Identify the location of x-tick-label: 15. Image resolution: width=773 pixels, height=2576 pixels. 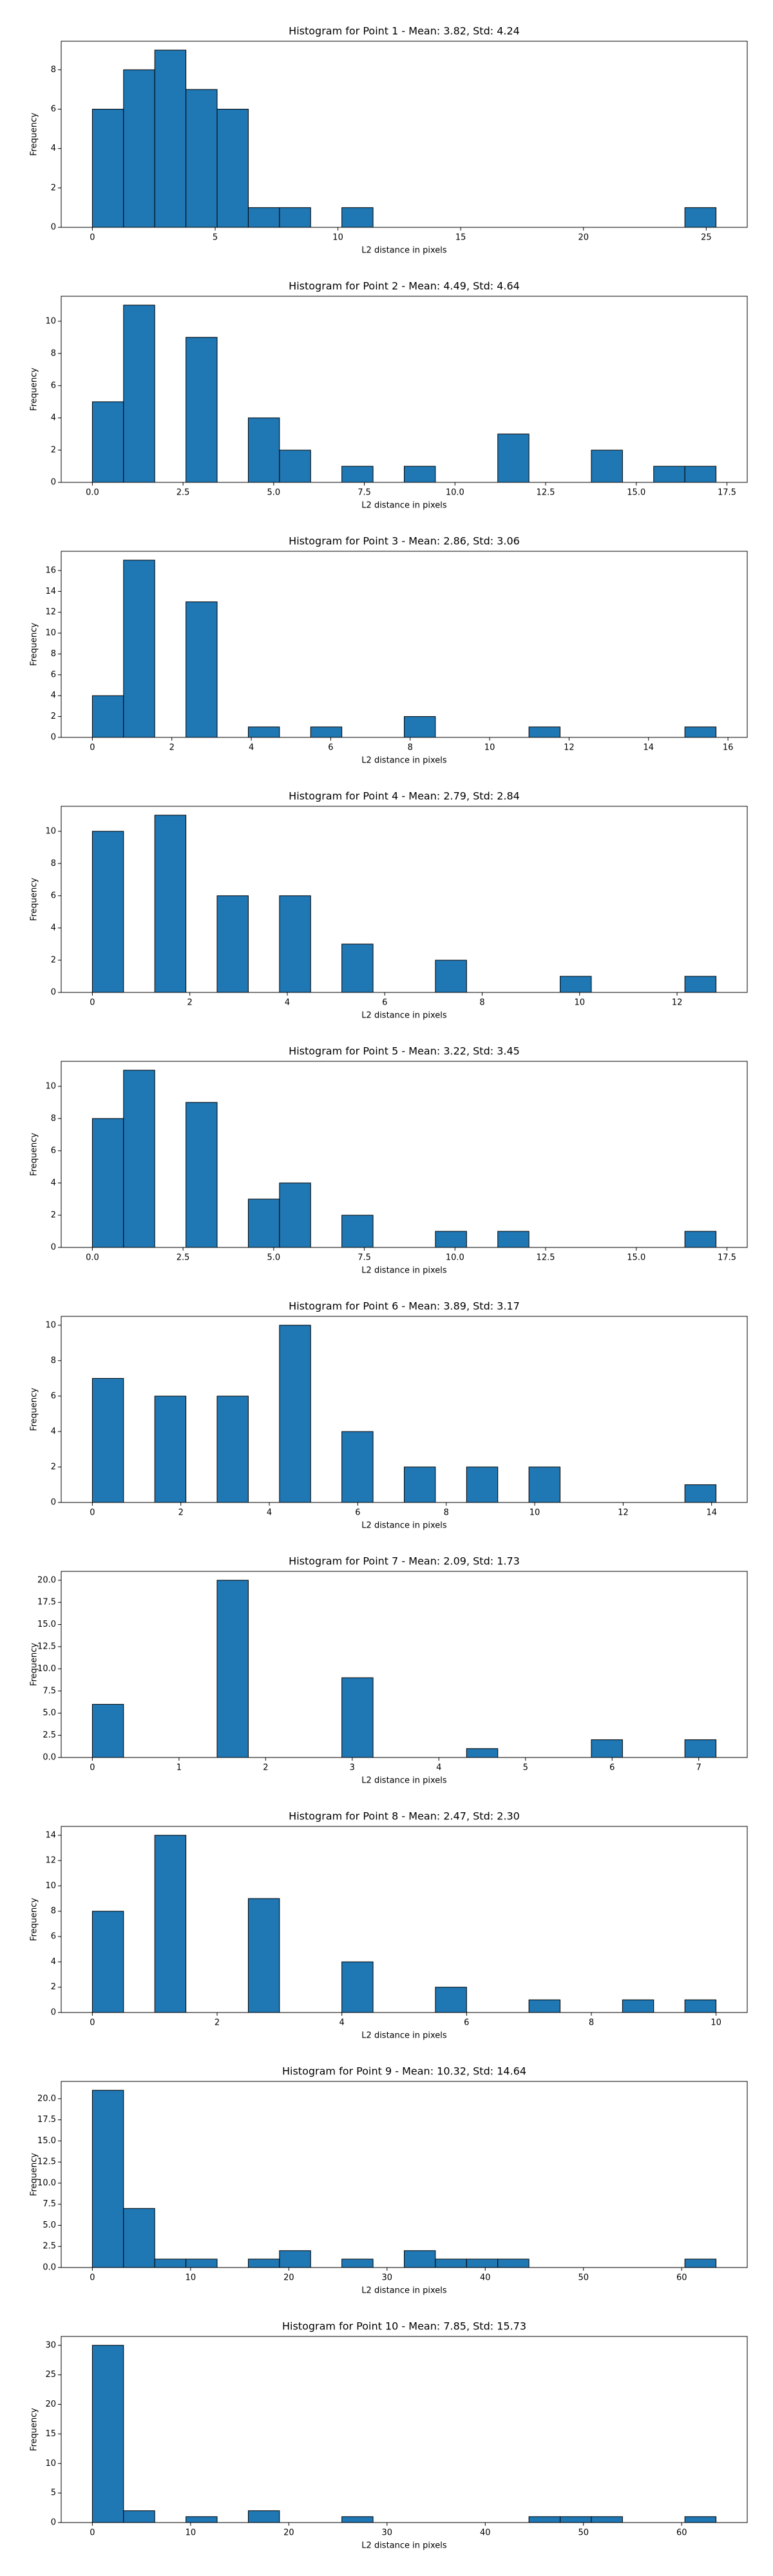
(460, 238).